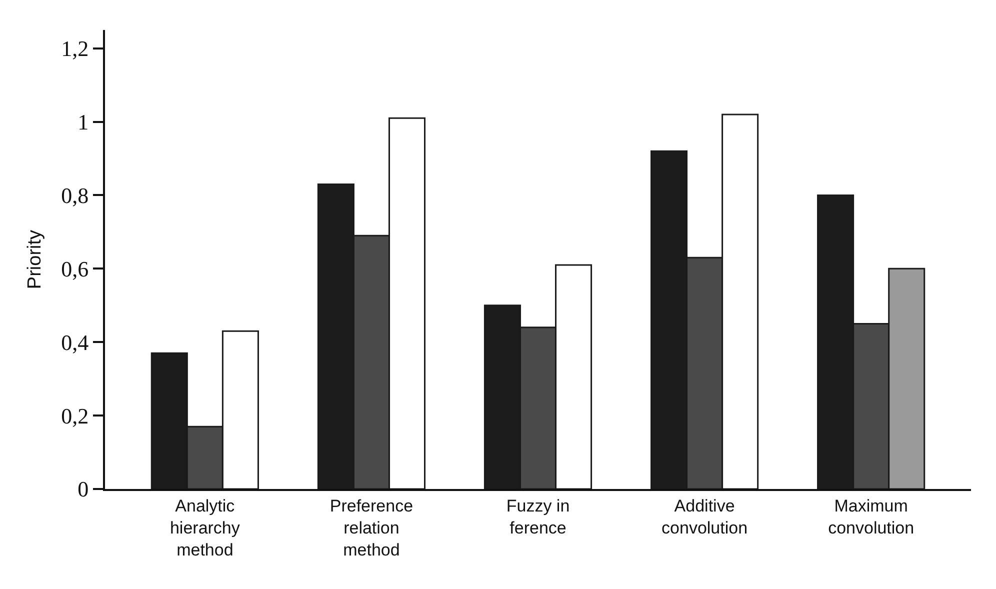  I want to click on x-tick-label: Additive convolution, so click(705, 517).